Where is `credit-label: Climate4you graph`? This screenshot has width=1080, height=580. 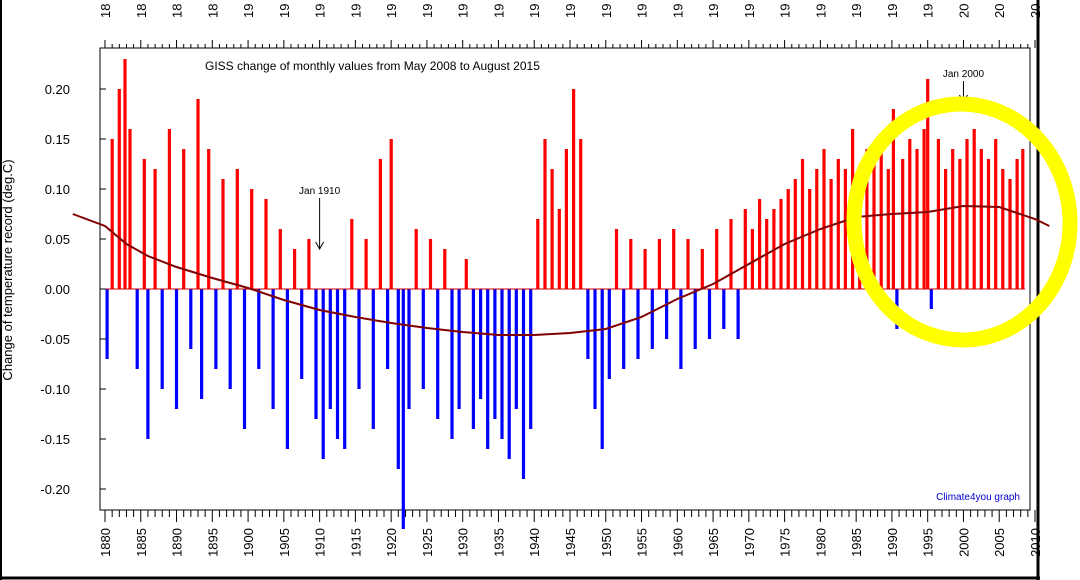
credit-label: Climate4you graph is located at coordinates (978, 497).